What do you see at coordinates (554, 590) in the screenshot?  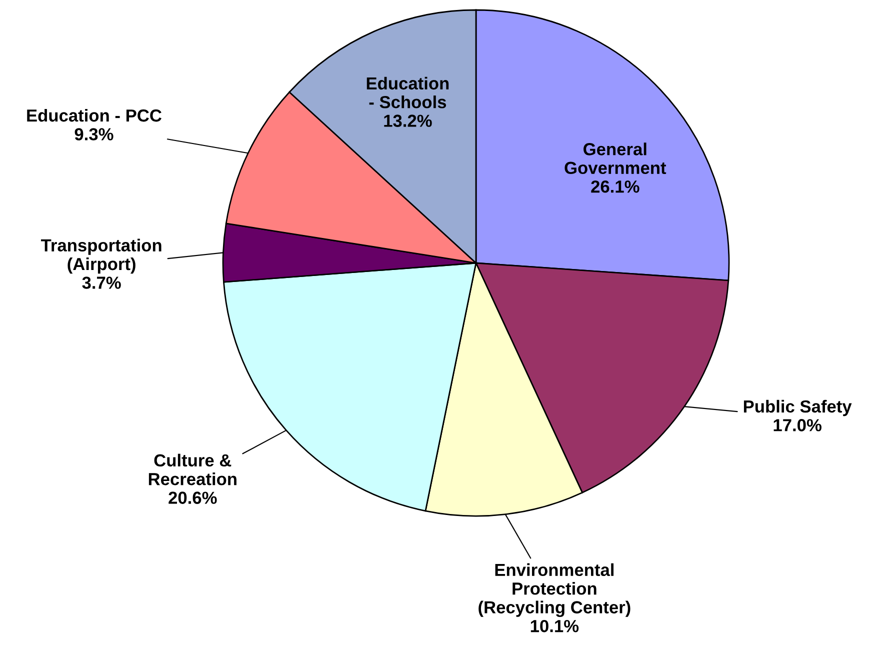 I see `slice-label: Environmental Protection (Recycling Center)` at bounding box center [554, 590].